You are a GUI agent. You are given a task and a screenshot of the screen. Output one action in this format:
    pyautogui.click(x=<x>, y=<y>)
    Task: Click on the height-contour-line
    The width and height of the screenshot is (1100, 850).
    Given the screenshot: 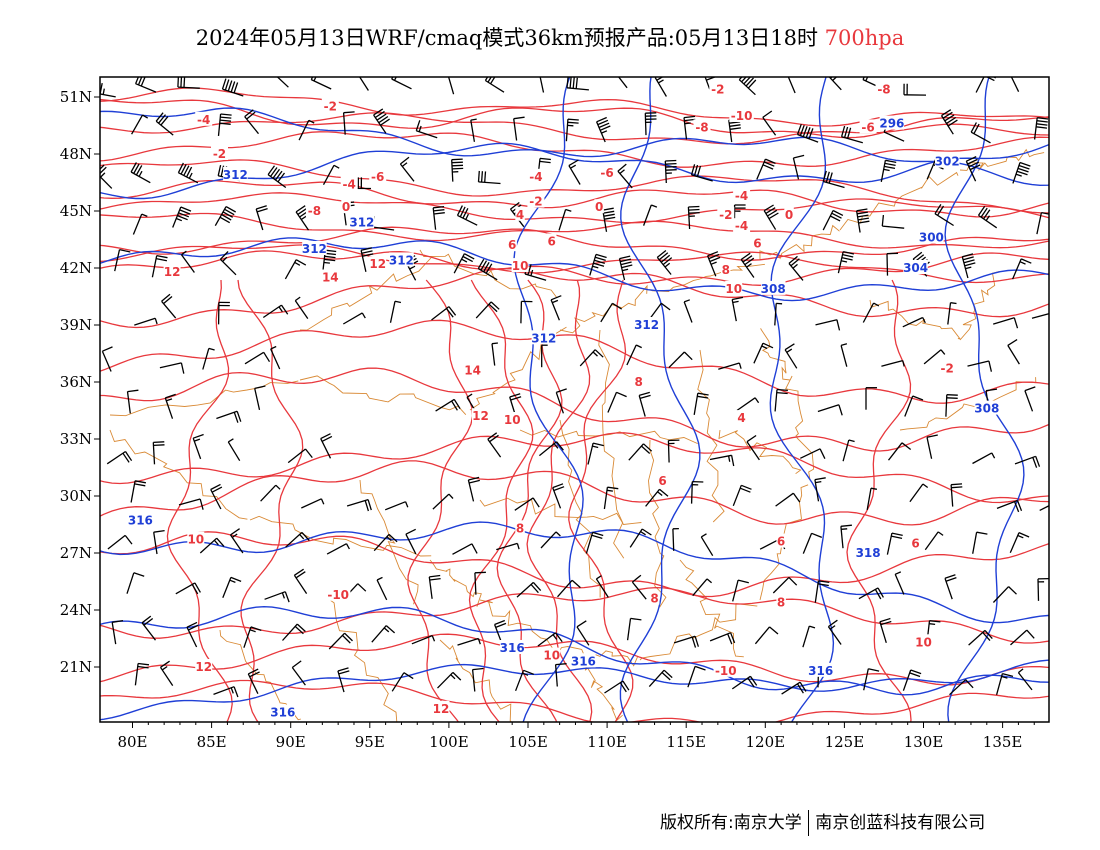 What is the action you would take?
    pyautogui.click(x=574, y=572)
    